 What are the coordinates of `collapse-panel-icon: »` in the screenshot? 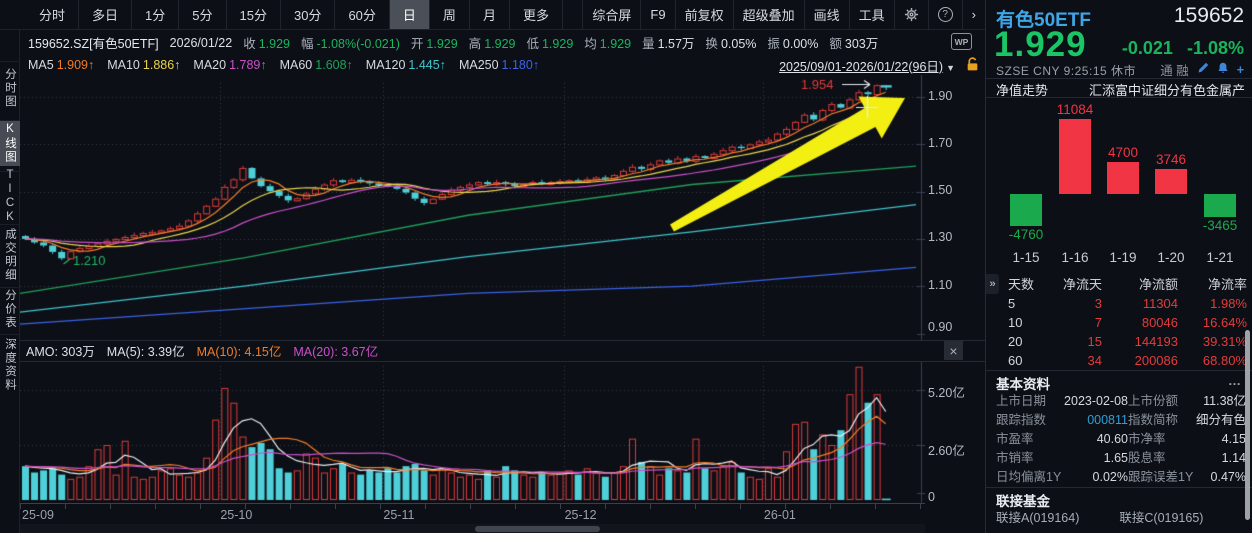 It's located at (992, 284).